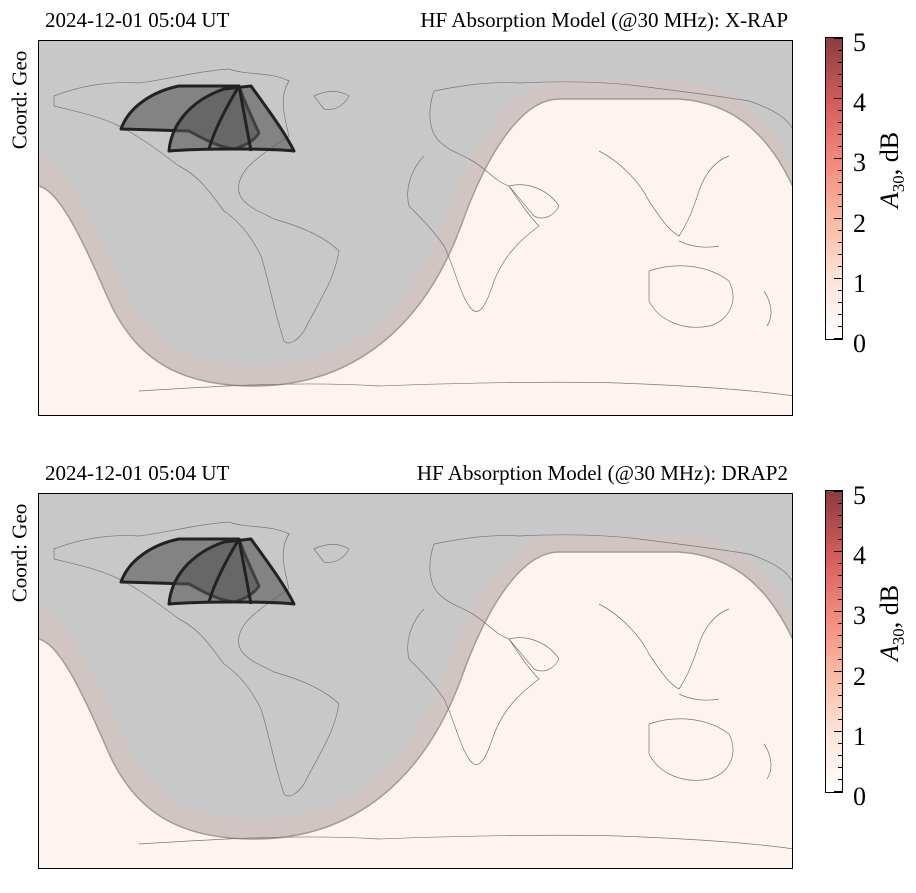  Describe the element at coordinates (756, 20) in the screenshot. I see `model-name: X-RAP` at that location.